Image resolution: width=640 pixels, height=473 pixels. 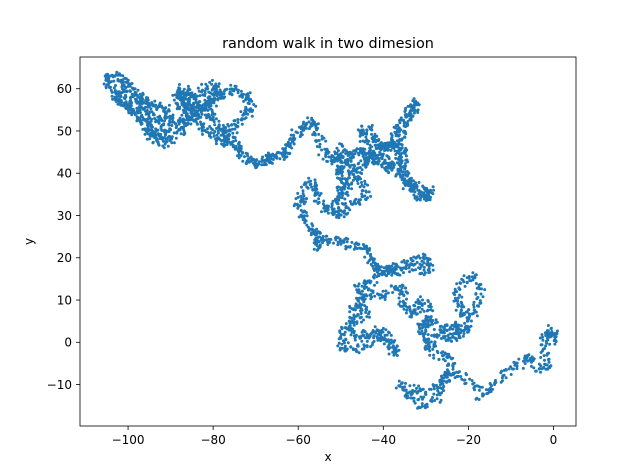 What do you see at coordinates (29, 241) in the screenshot?
I see `y-axis-label: y` at bounding box center [29, 241].